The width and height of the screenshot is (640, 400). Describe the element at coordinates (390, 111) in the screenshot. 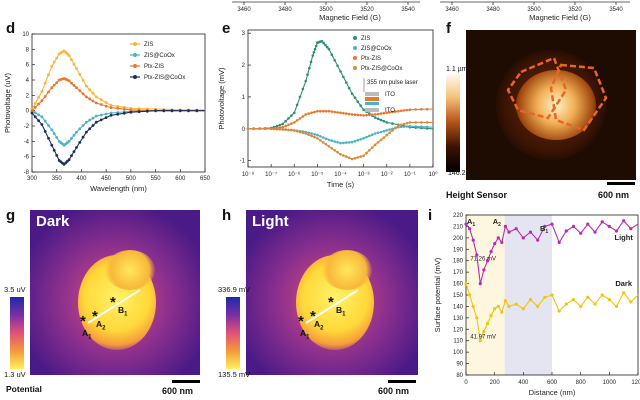

I see `inset-ito-bottom-label: ITO` at that location.